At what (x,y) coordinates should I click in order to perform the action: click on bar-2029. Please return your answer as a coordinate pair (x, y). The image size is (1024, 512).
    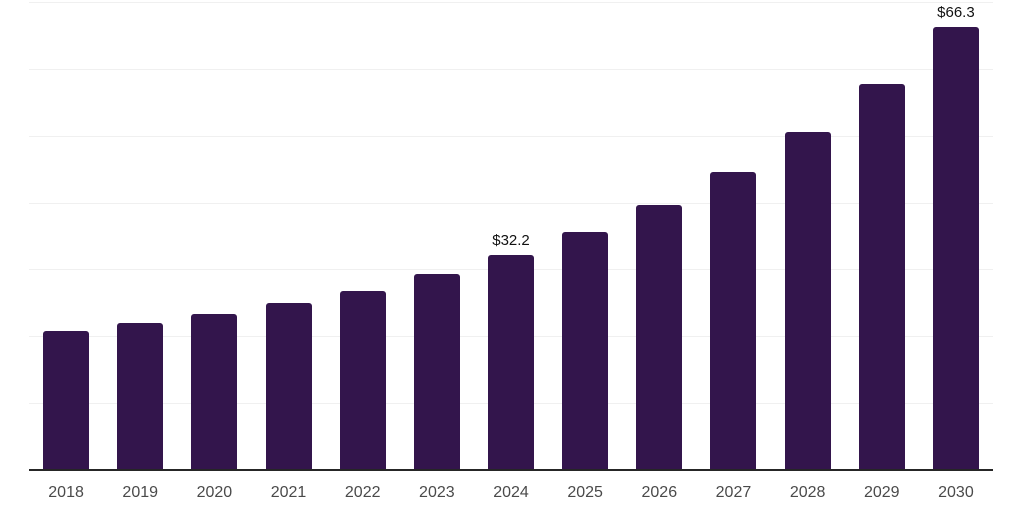
    Looking at the image, I should click on (881, 276).